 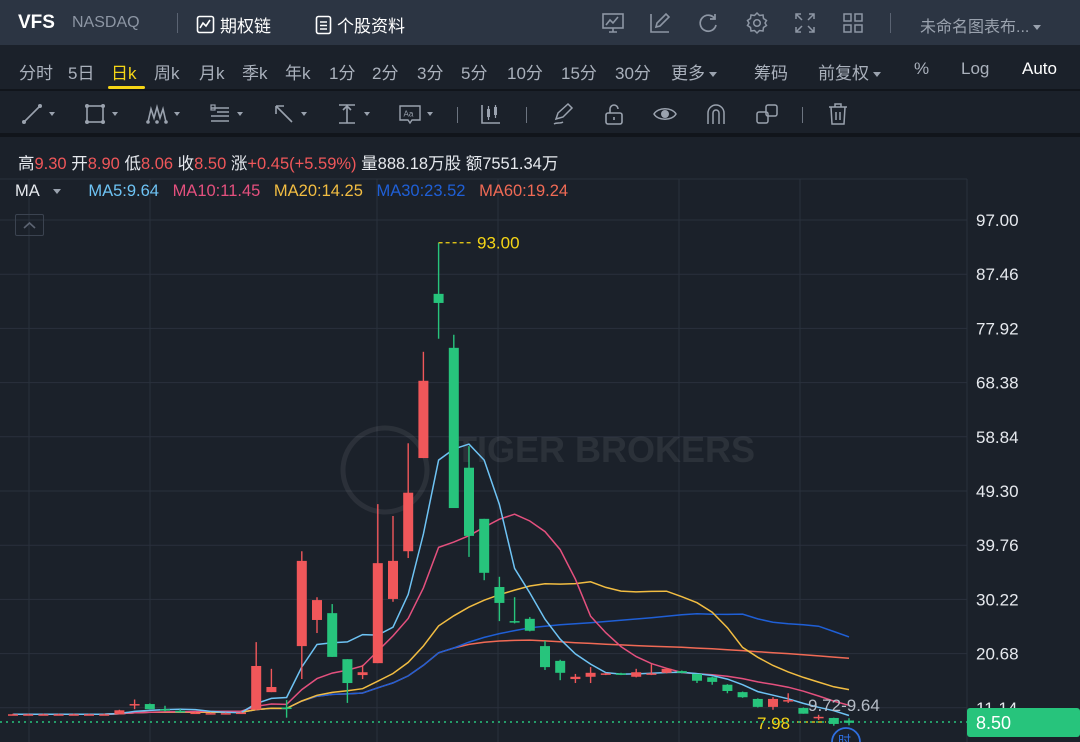 I want to click on stock-profile-link: 个股资料, so click(x=360, y=24).